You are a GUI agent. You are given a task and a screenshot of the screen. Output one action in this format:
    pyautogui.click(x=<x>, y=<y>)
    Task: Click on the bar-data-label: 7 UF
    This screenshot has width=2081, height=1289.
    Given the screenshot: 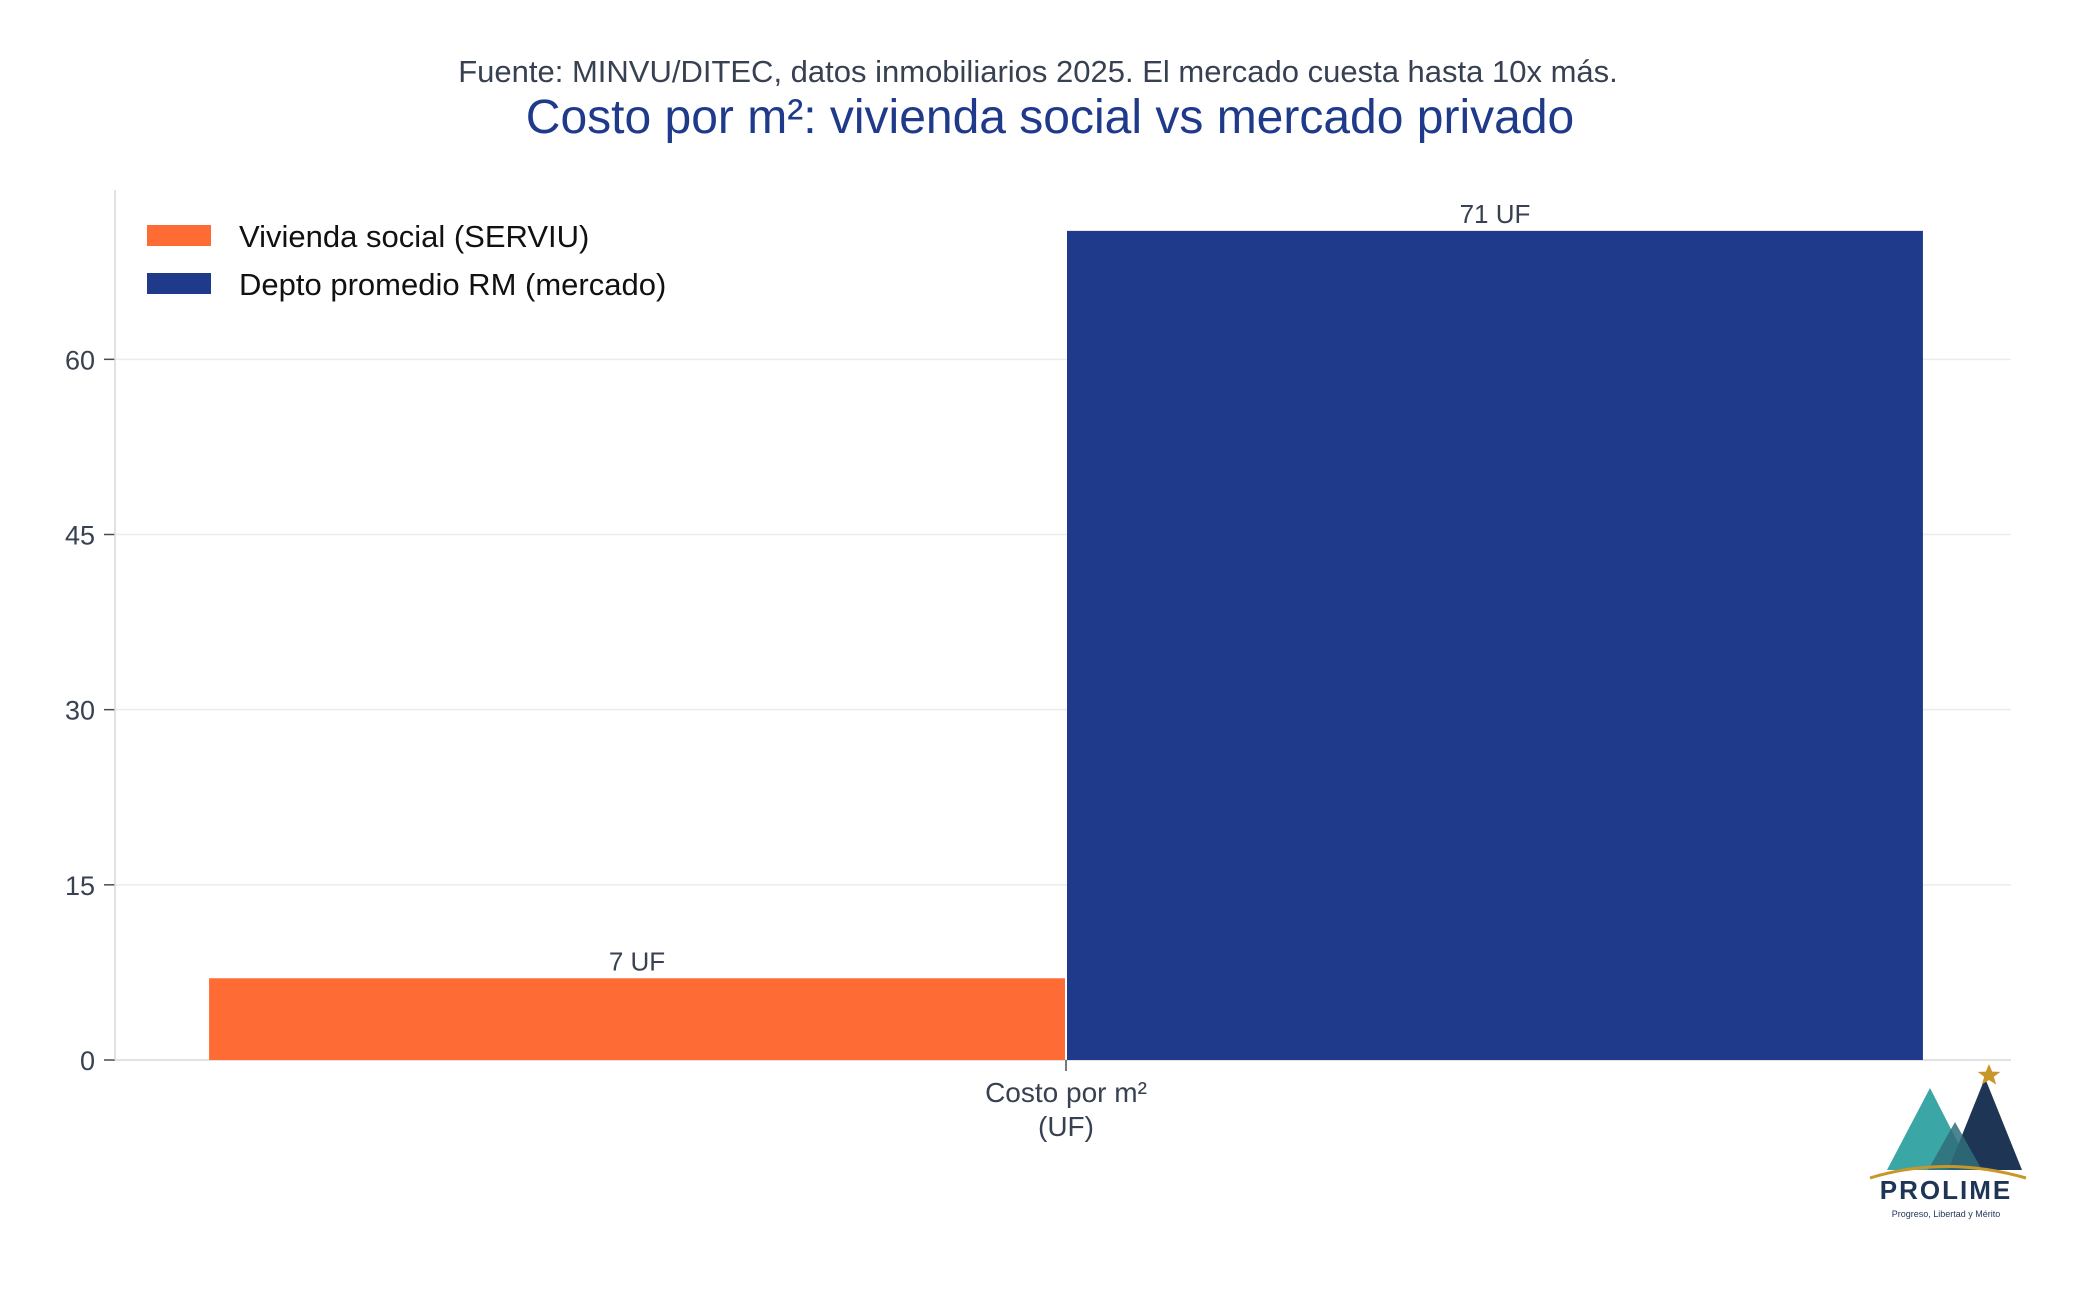 What is the action you would take?
    pyautogui.click(x=637, y=961)
    